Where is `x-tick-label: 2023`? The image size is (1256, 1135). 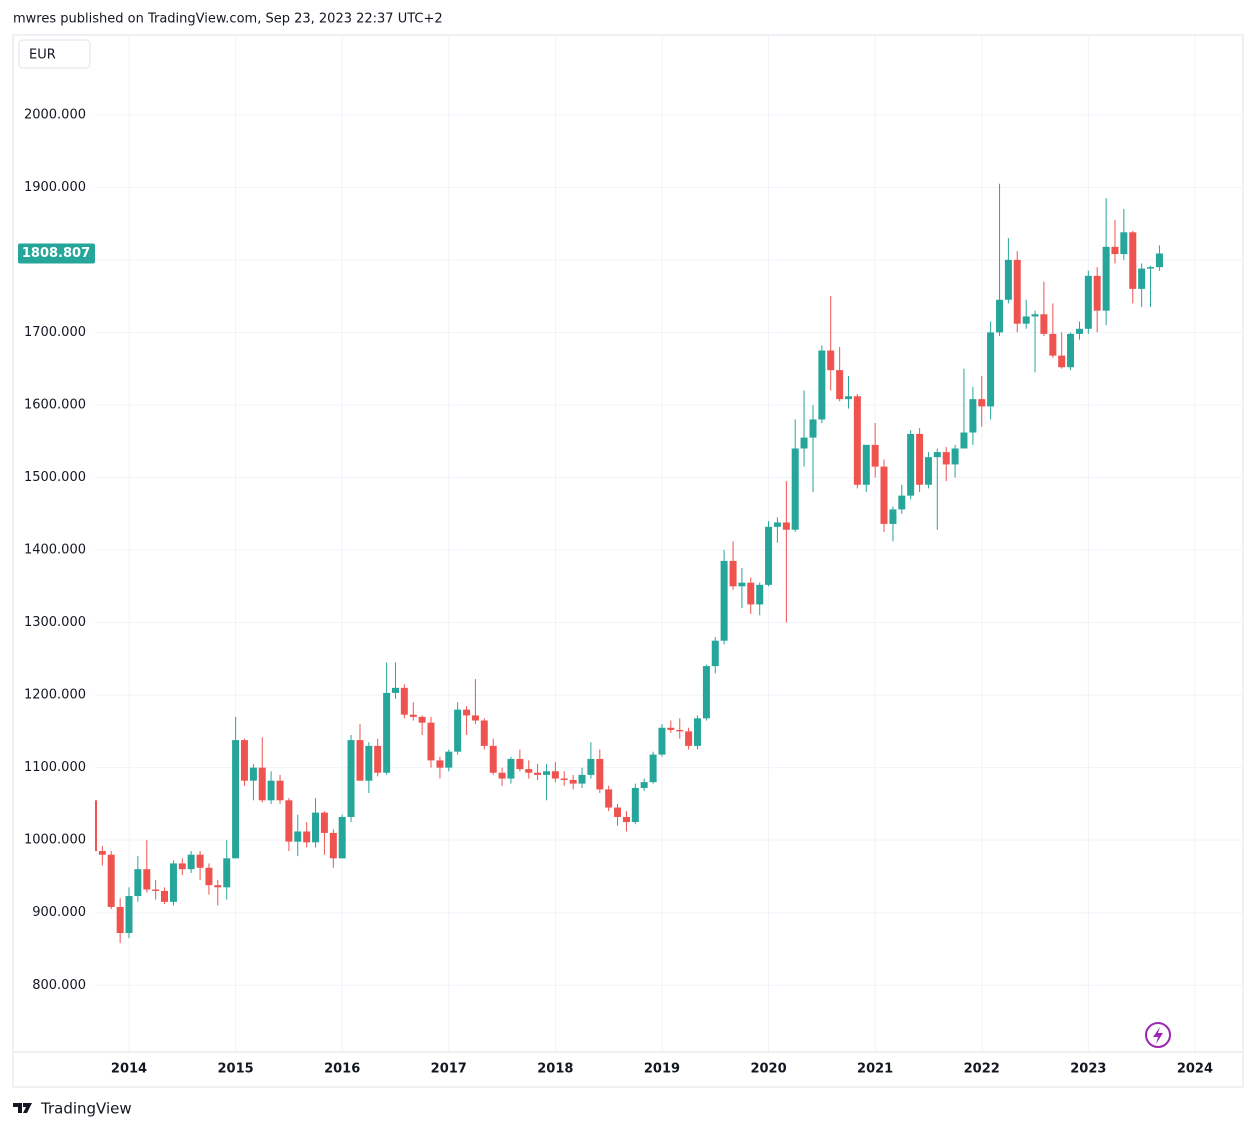
x-tick-label: 2023 is located at coordinates (1088, 1069).